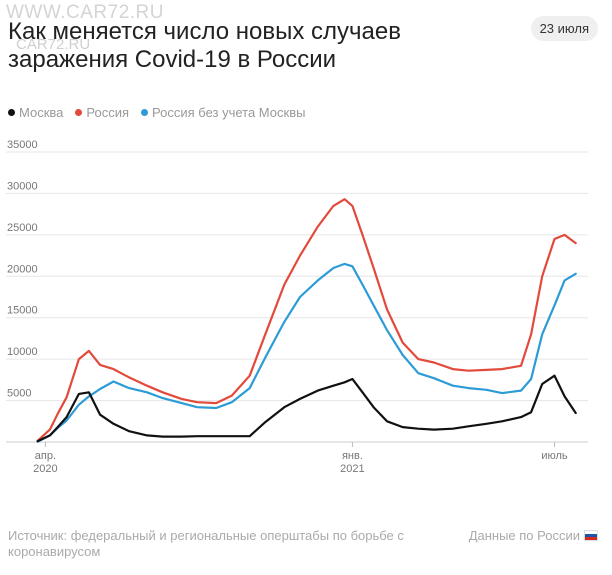  I want to click on legend-label-moscow: Москва, so click(41, 112).